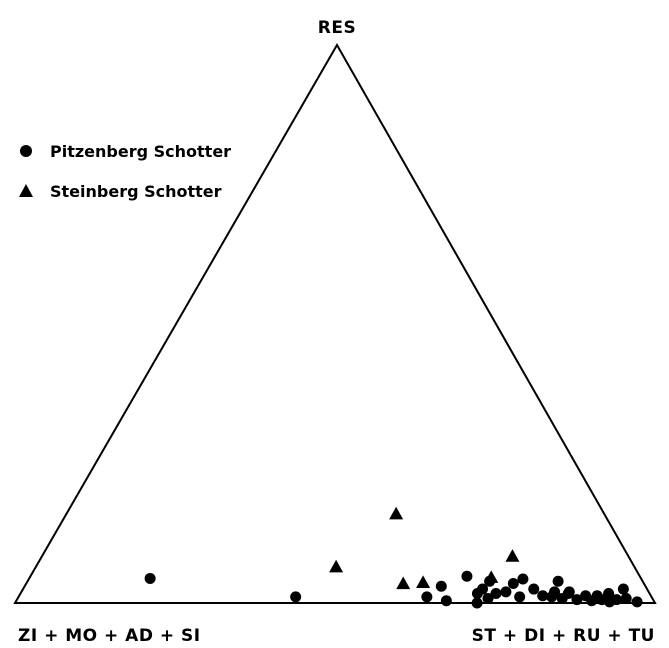 Image resolution: width=669 pixels, height=648 pixels. I want to click on apex-label-top: RES, so click(337, 28).